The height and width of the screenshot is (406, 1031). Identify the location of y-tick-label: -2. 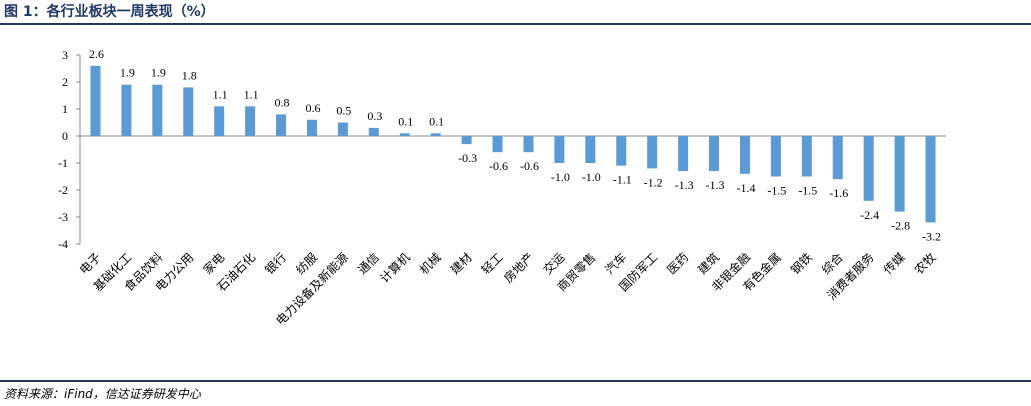
(63, 190).